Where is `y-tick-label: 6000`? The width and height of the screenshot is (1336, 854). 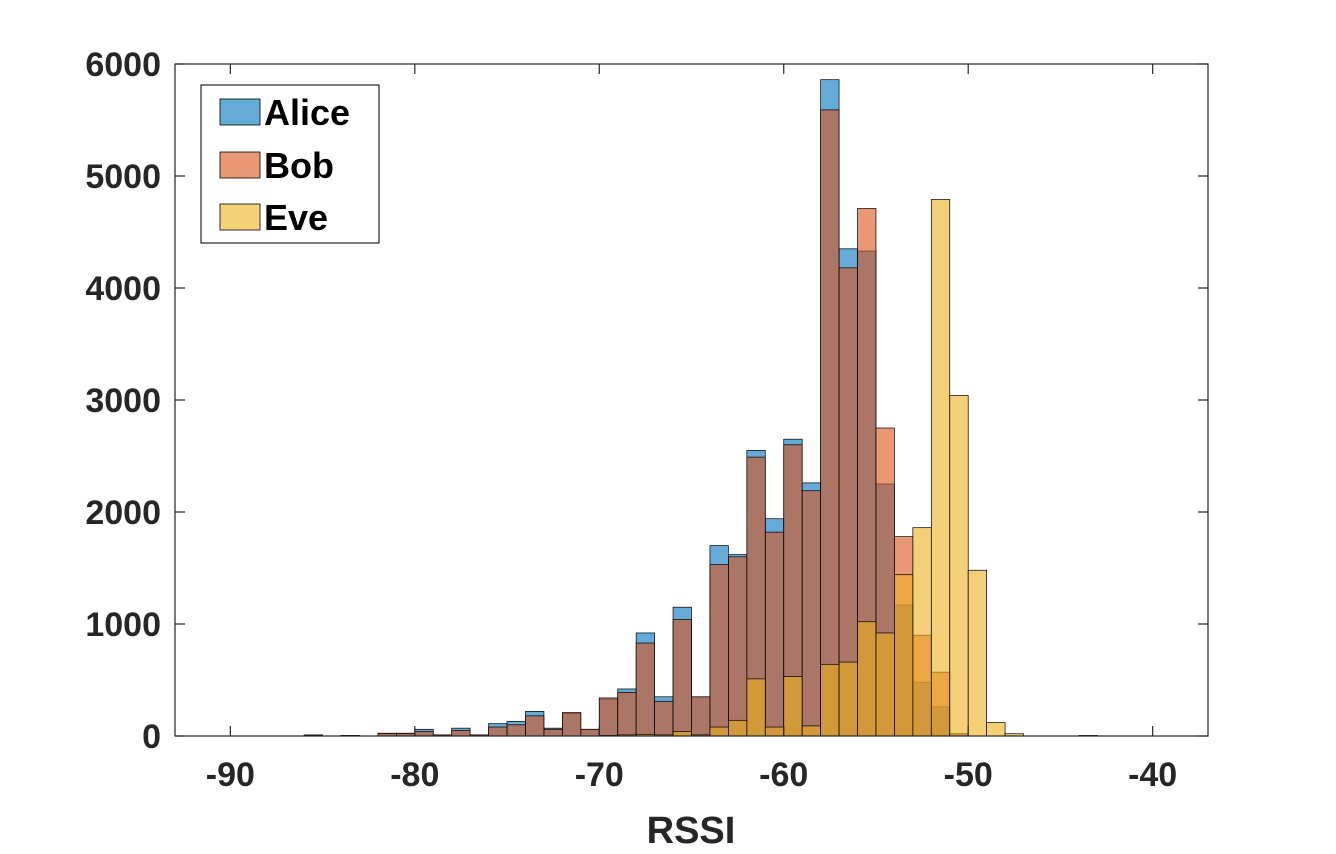
y-tick-label: 6000 is located at coordinates (123, 65).